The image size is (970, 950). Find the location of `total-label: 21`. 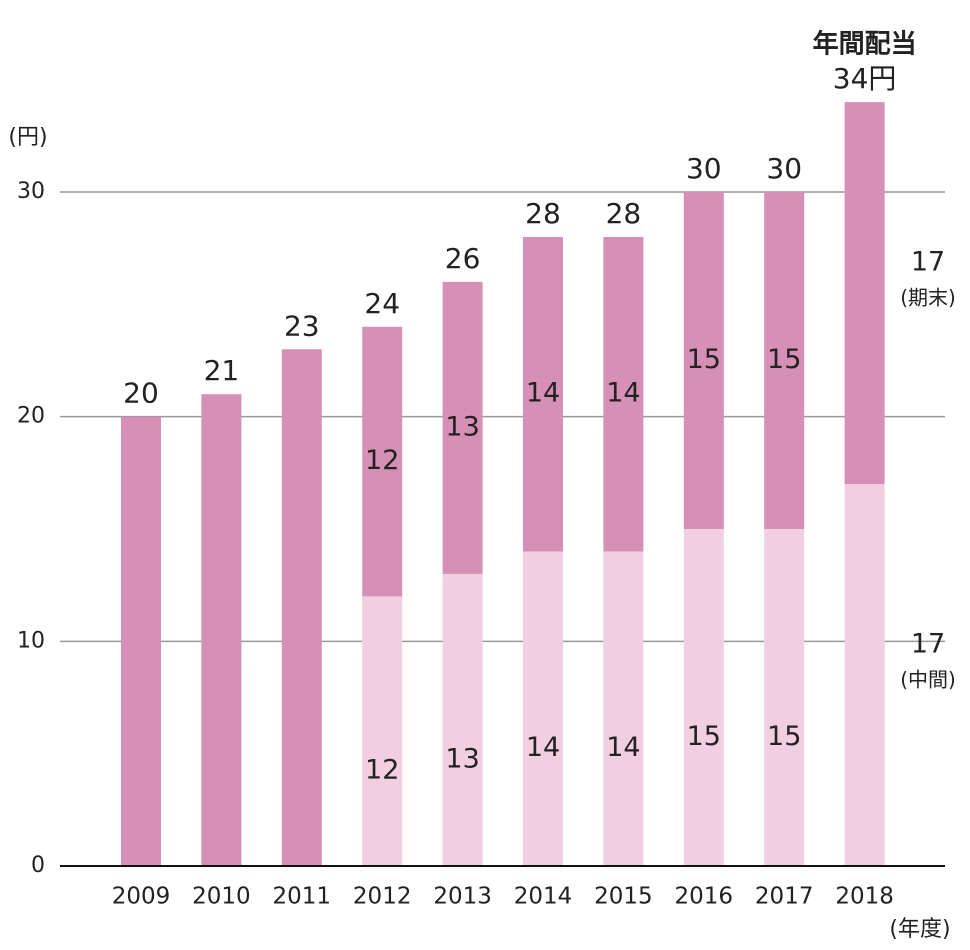

total-label: 21 is located at coordinates (222, 370).